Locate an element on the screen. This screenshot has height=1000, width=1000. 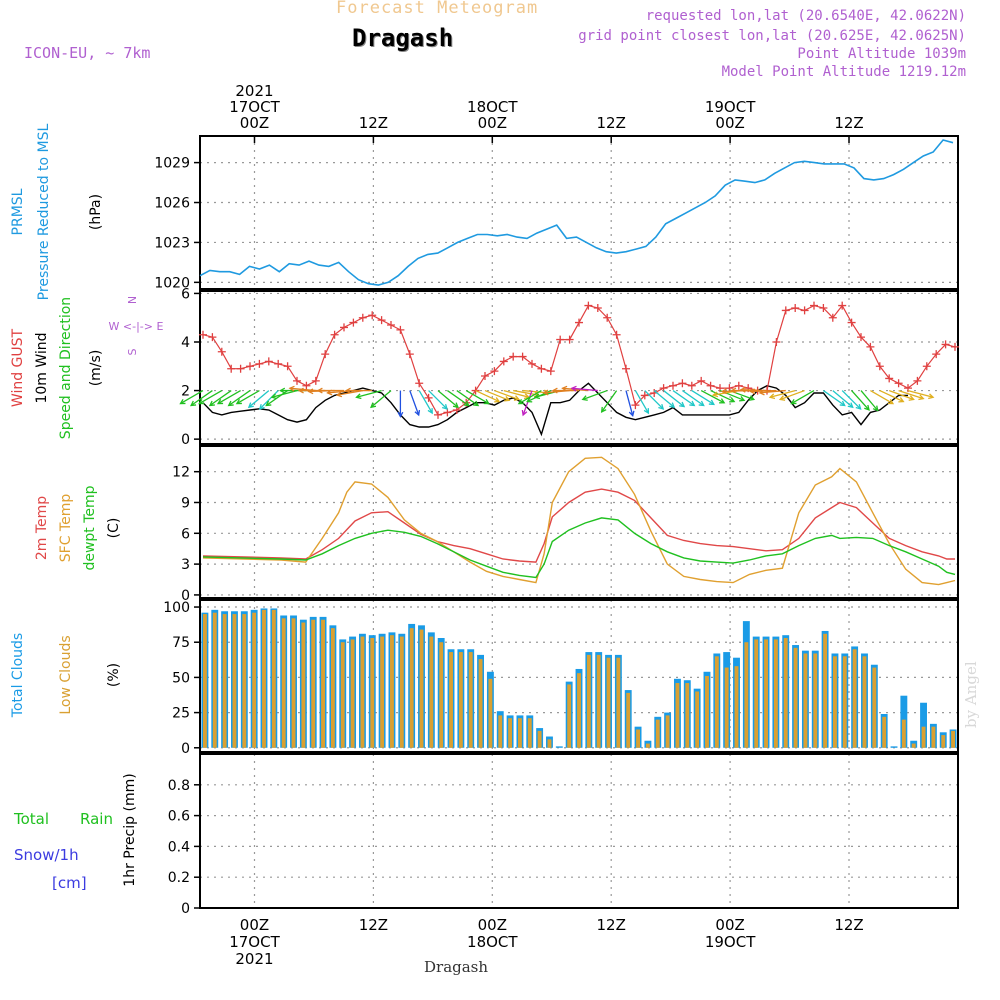
bottom-time-label: 2021 is located at coordinates (254, 959).